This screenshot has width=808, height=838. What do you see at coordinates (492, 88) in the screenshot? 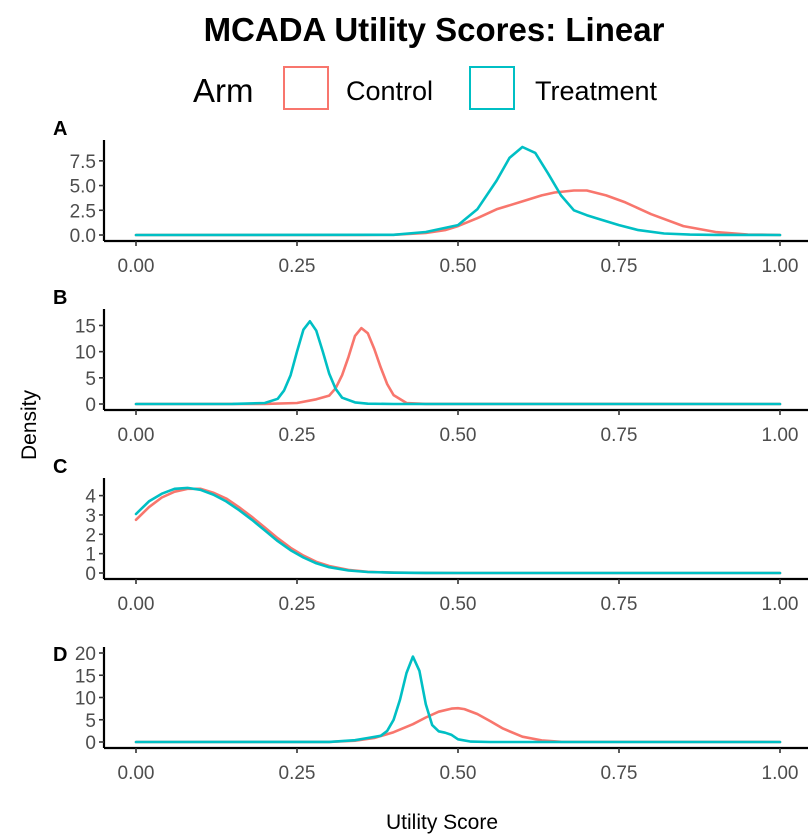
I see `legend-key-treatment` at bounding box center [492, 88].